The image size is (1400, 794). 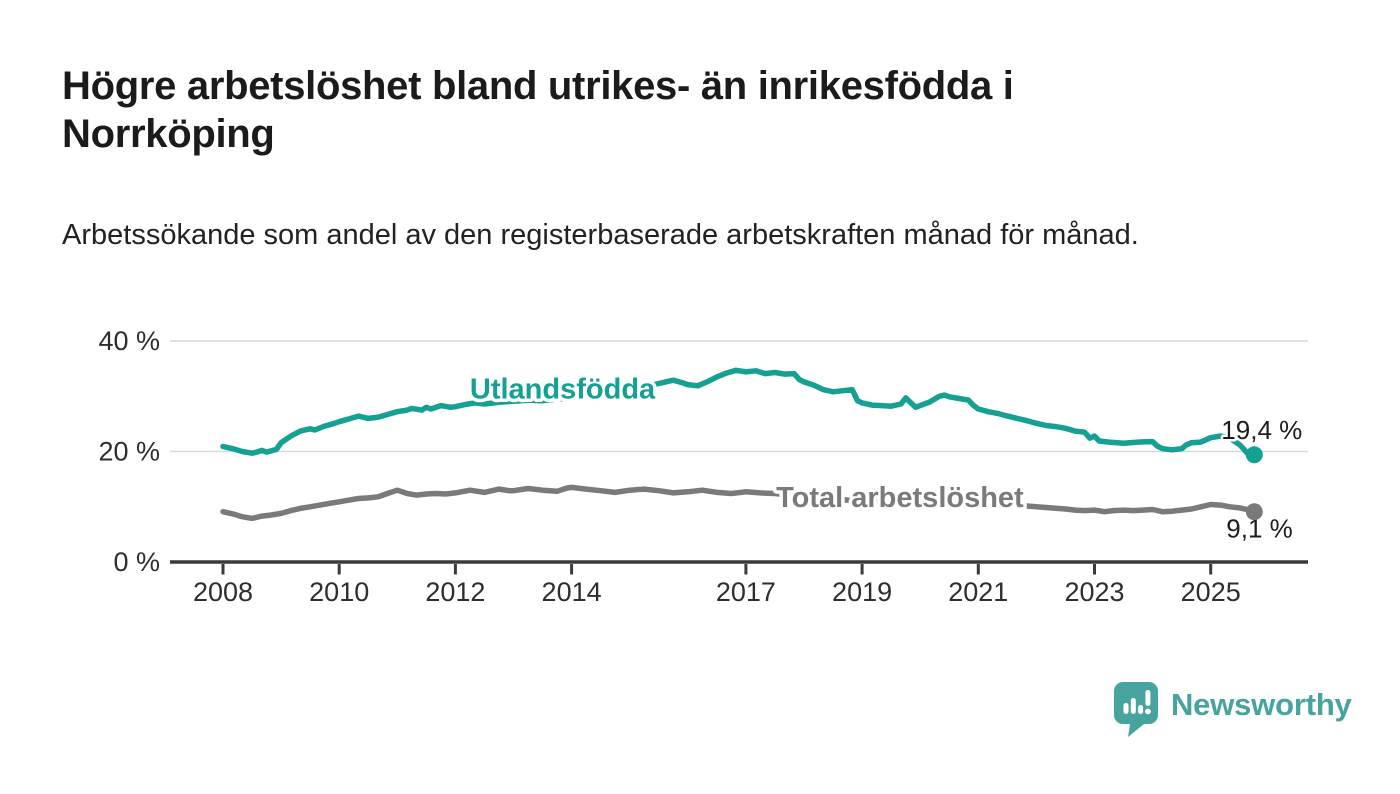 What do you see at coordinates (129, 341) in the screenshot?
I see `y-tick-label-40: 40 %` at bounding box center [129, 341].